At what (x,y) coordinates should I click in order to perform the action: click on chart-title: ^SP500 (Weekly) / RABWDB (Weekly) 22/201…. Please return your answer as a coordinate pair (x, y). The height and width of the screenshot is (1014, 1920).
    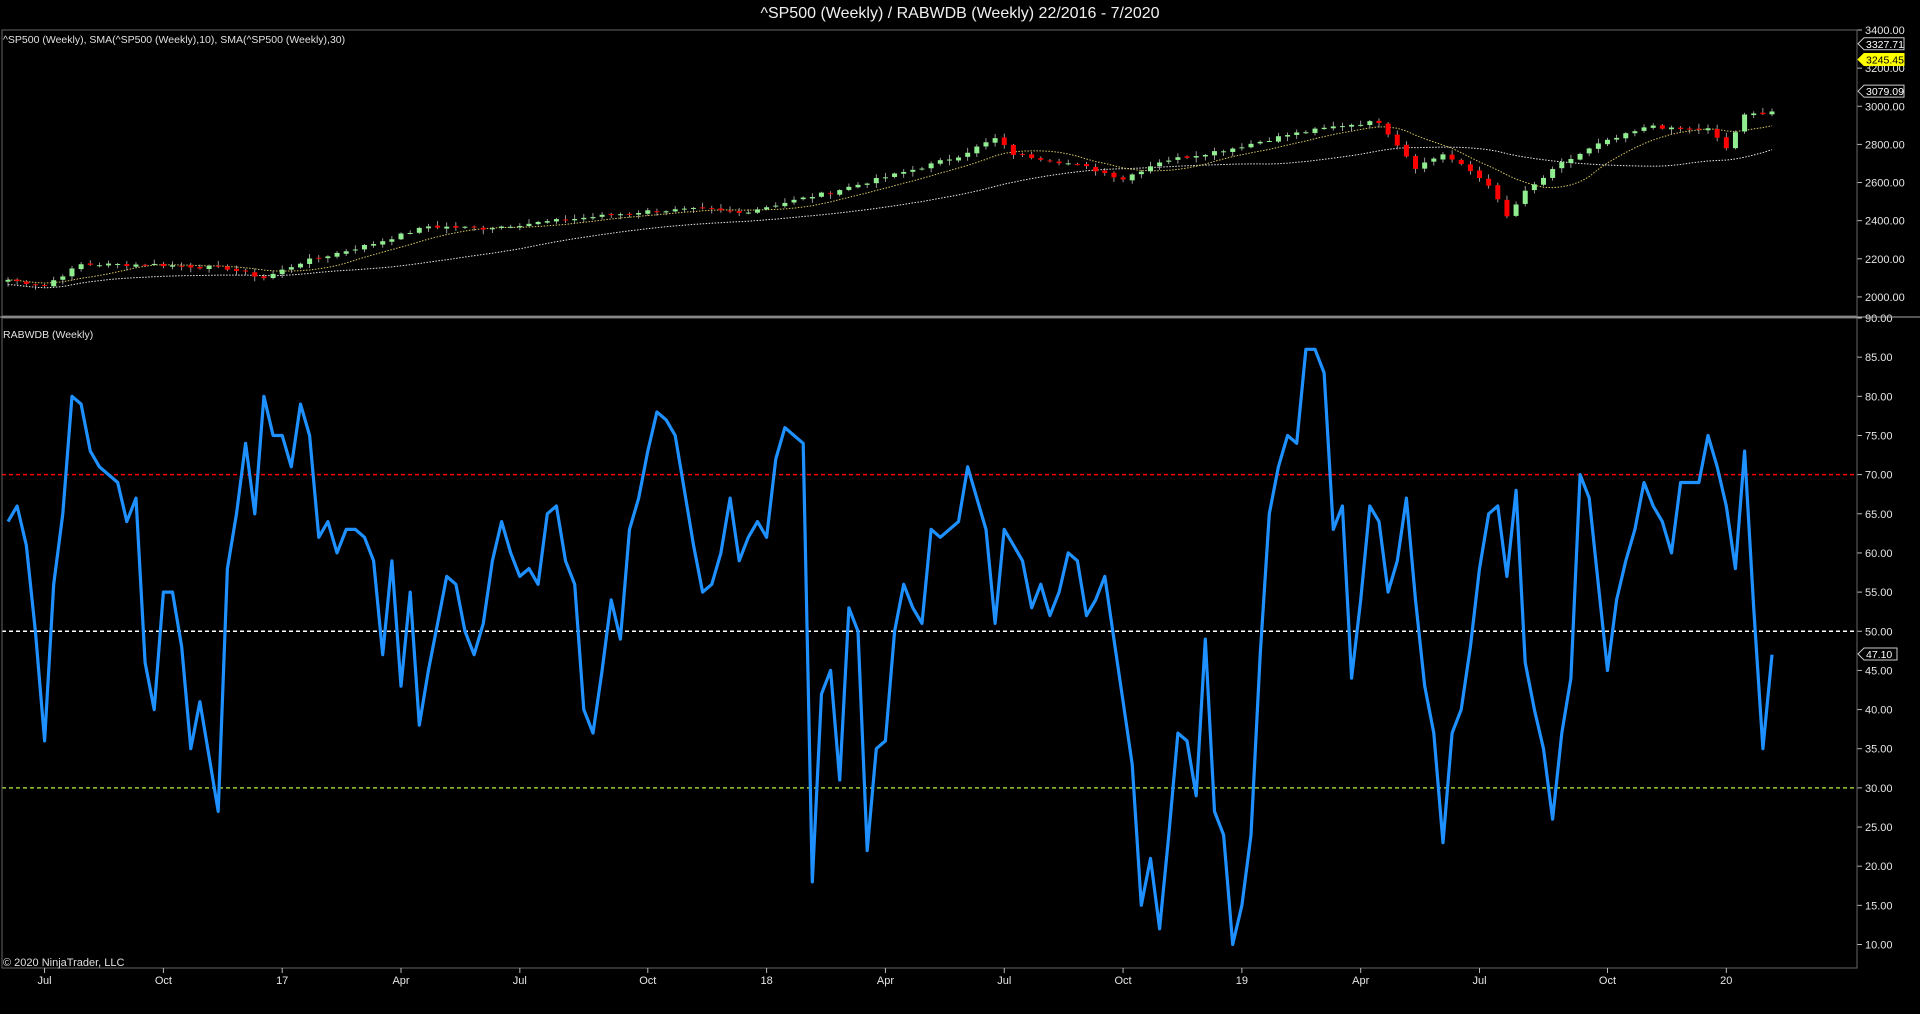
    Looking at the image, I should click on (960, 13).